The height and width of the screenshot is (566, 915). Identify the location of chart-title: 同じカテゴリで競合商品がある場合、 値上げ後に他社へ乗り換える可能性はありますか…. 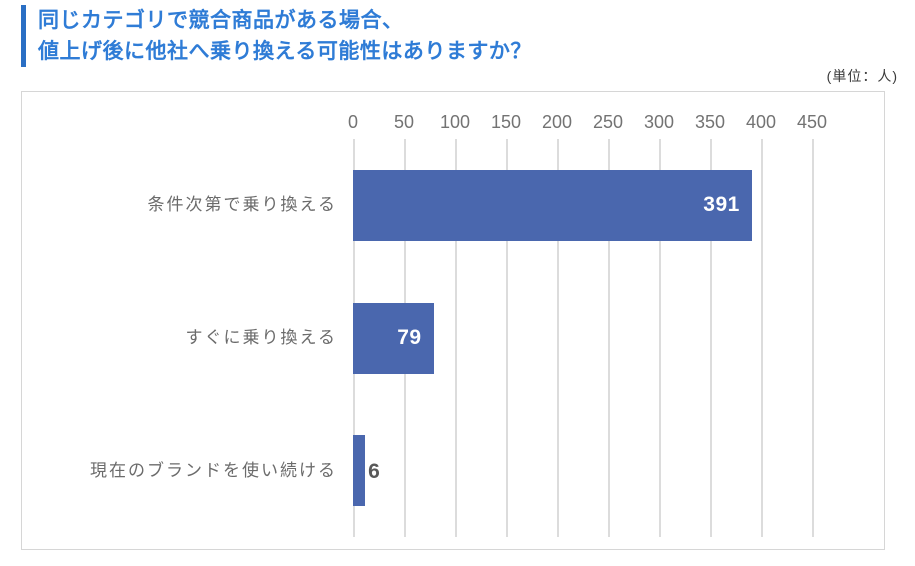
(276, 36).